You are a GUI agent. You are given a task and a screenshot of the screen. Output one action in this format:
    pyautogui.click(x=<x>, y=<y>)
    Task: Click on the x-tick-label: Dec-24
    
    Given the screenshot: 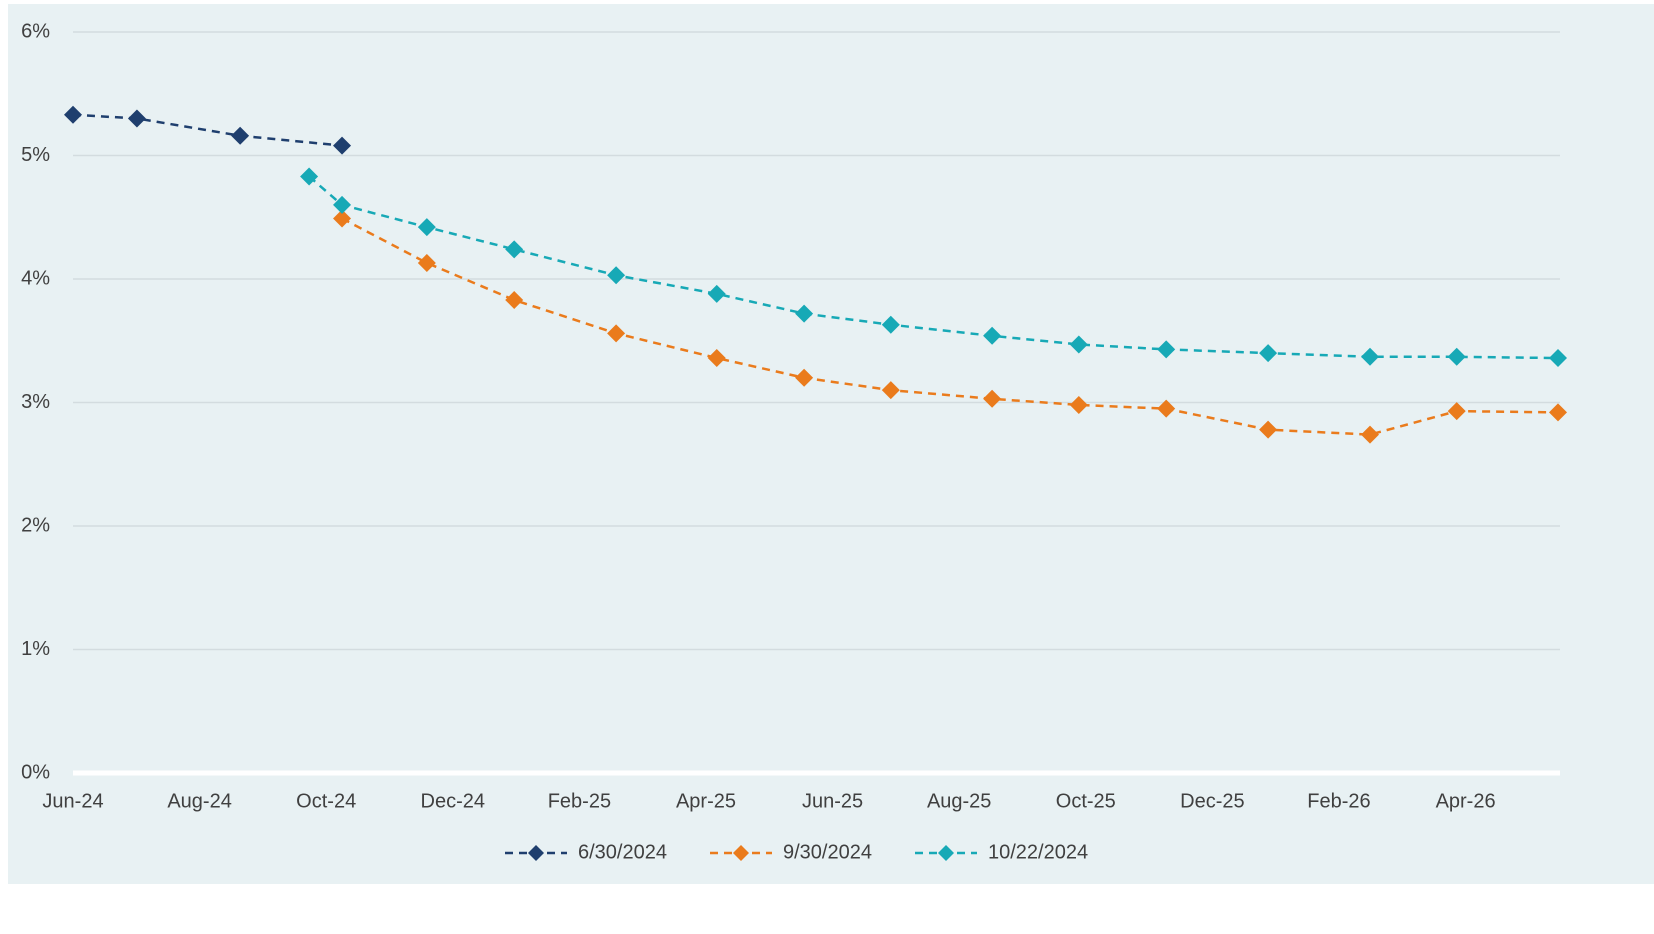 What is the action you would take?
    pyautogui.click(x=453, y=801)
    